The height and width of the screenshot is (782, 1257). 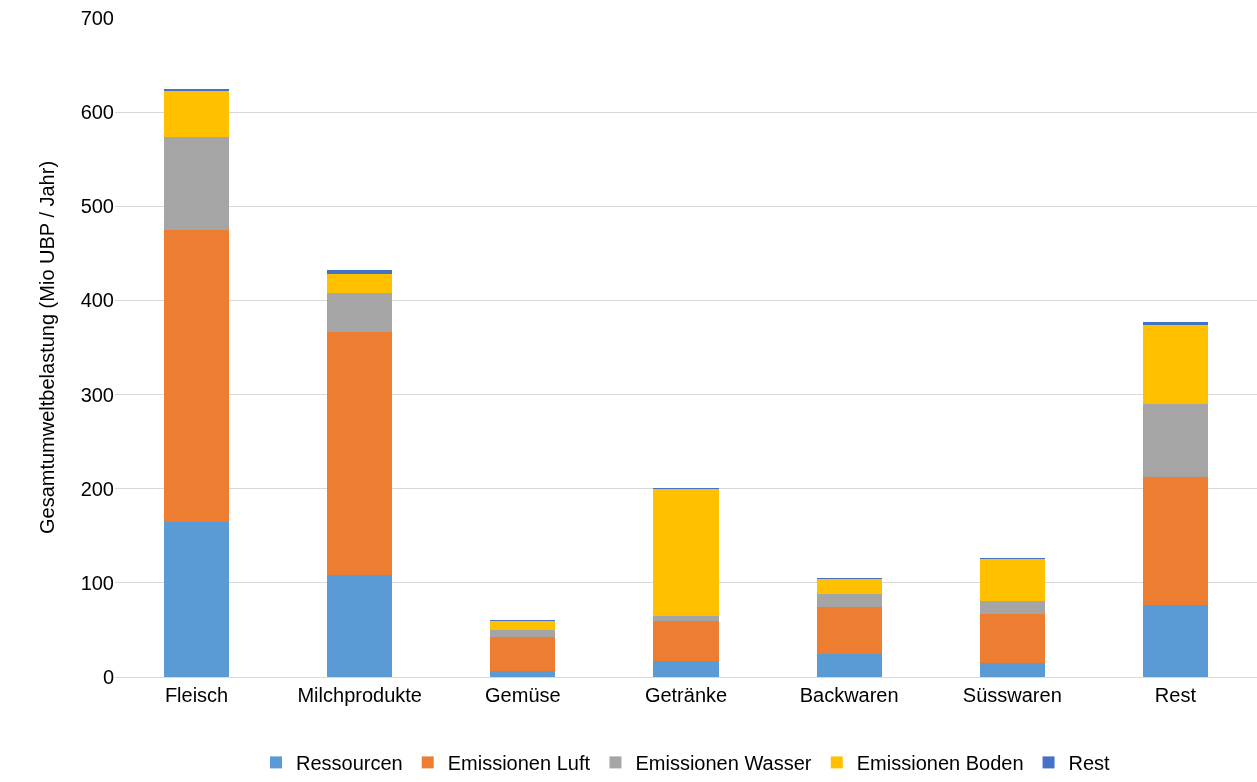 What do you see at coordinates (97, 300) in the screenshot?
I see `y-tick-label: 400` at bounding box center [97, 300].